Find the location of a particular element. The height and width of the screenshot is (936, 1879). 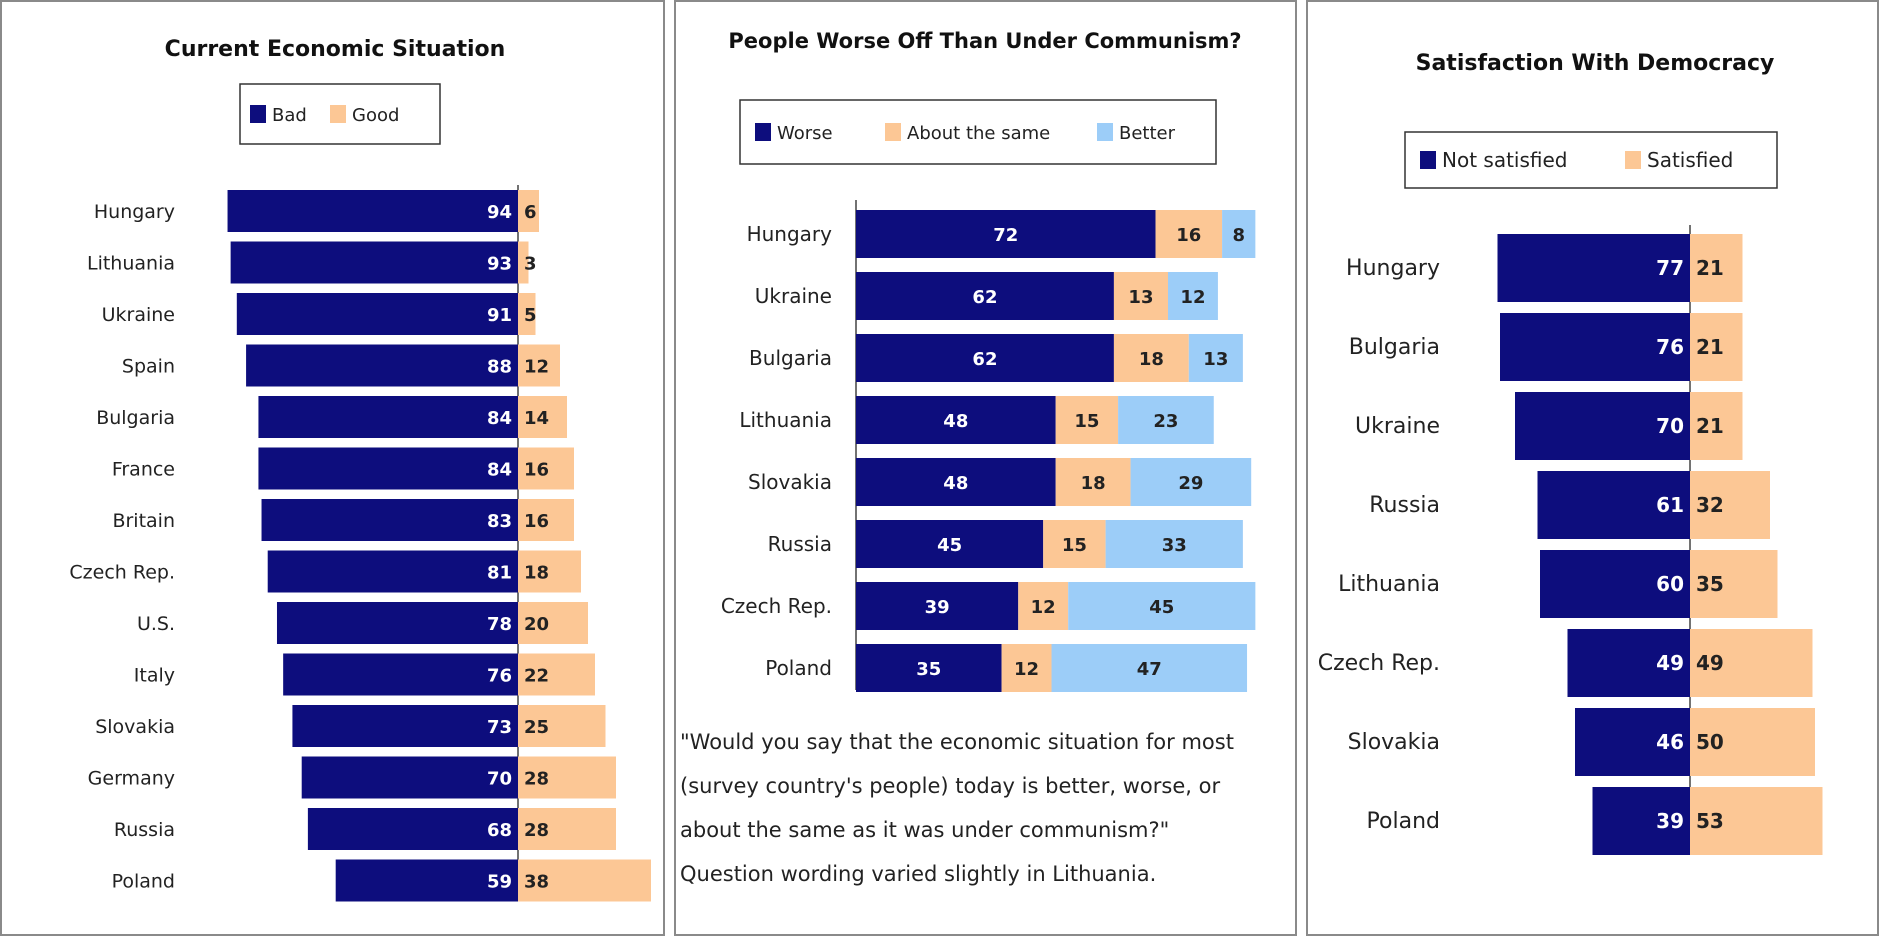

chart3-value-not-satisfied-slovakia: 46 is located at coordinates (1670, 742).